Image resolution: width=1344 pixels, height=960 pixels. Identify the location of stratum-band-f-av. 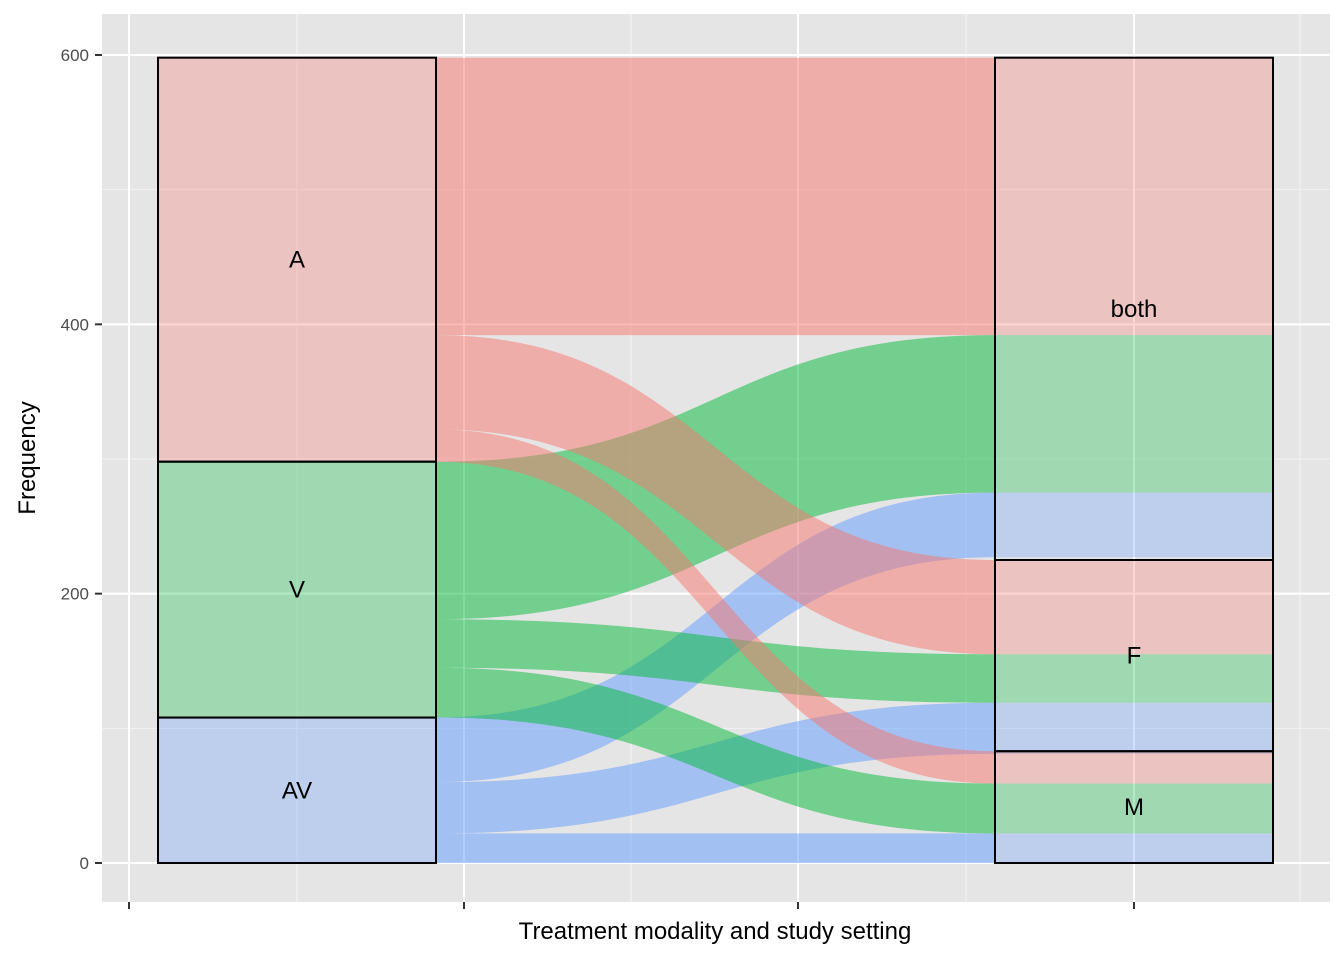
(1134, 728).